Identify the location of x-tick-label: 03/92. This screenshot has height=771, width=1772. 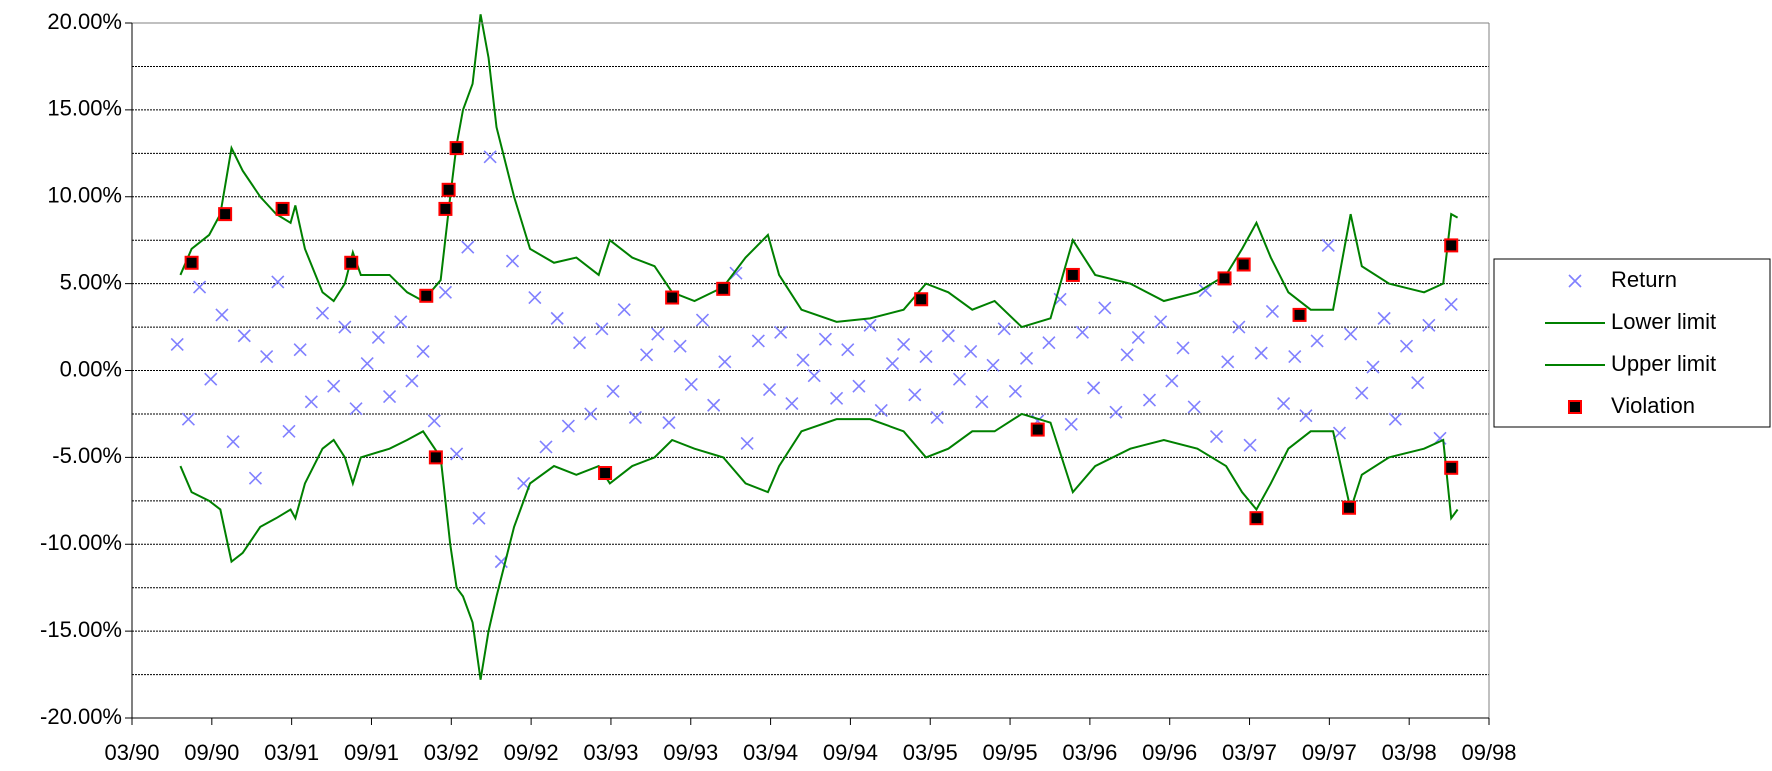
(451, 752).